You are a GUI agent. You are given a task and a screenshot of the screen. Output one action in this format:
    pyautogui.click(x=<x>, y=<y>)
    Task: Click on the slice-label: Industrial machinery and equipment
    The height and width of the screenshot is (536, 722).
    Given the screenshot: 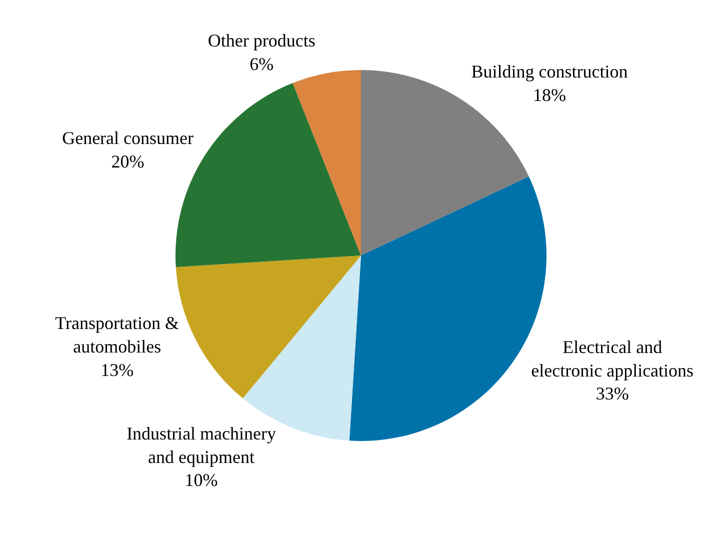 What is the action you would take?
    pyautogui.click(x=201, y=445)
    